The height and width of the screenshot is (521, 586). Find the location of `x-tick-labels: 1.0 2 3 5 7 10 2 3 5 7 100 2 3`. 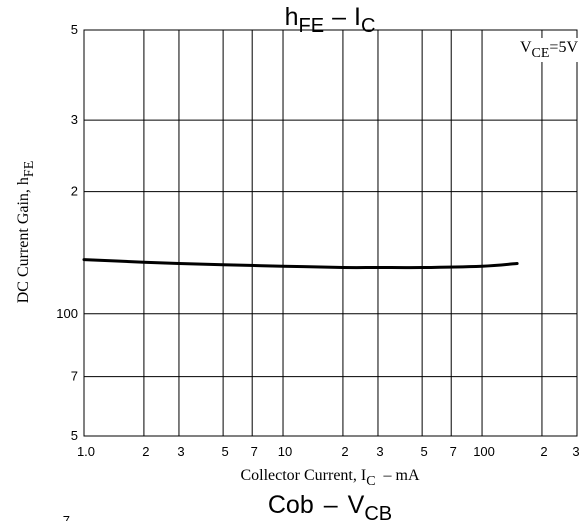

x-tick-labels: 1.0 2 3 5 7 10 2 3 5 7 100 2 3 is located at coordinates (328, 451).